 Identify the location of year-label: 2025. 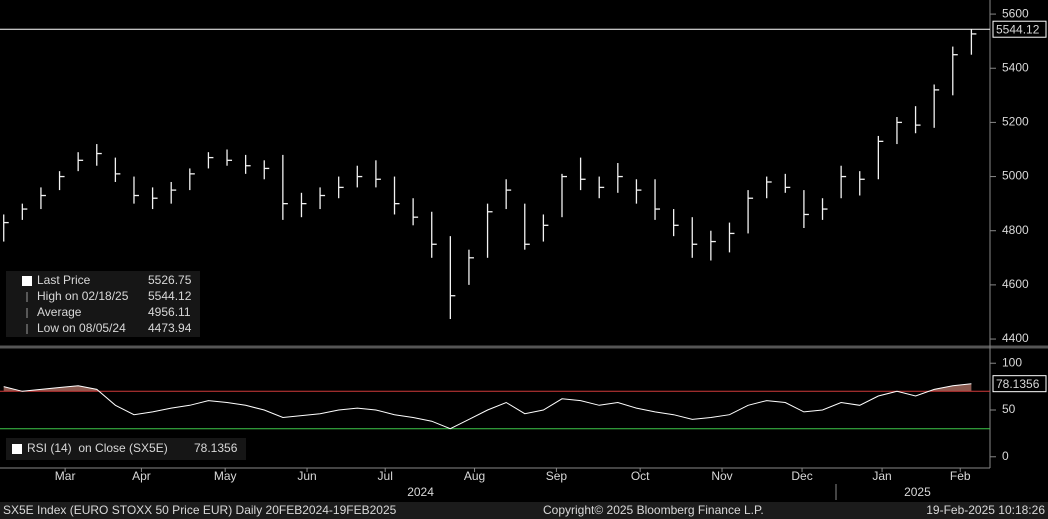
(917, 492).